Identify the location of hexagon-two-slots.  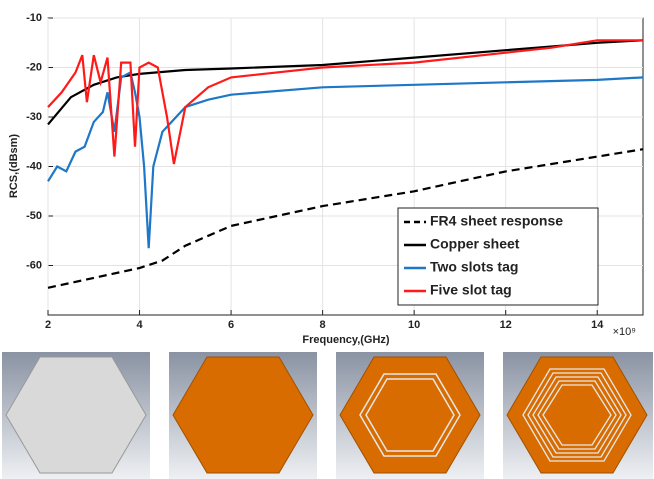
(410, 415).